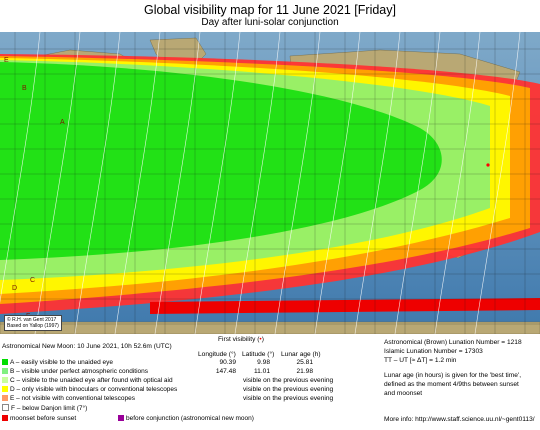  What do you see at coordinates (227, 362) in the screenshot?
I see `longitude-a: 90.39` at bounding box center [227, 362].